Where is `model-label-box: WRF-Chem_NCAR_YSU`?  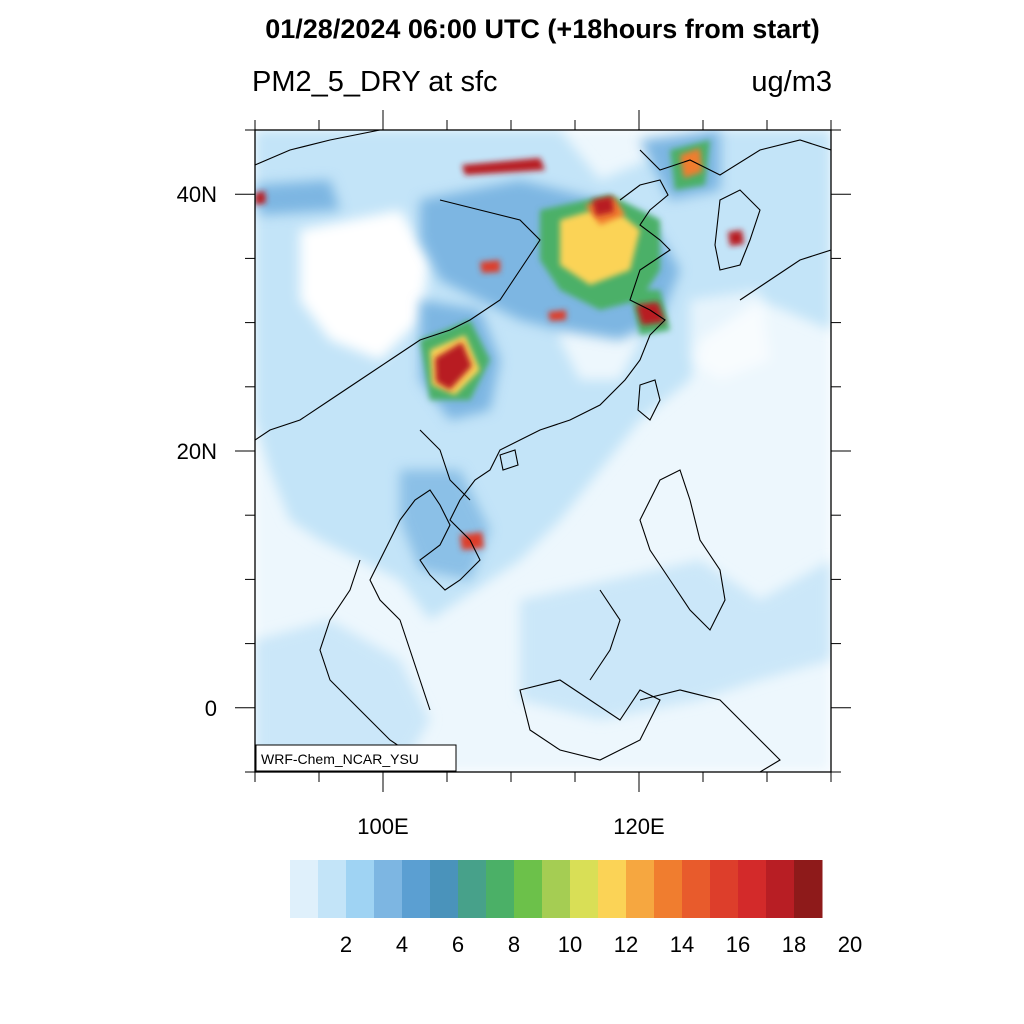
model-label-box: WRF-Chem_NCAR_YSU is located at coordinates (356, 758).